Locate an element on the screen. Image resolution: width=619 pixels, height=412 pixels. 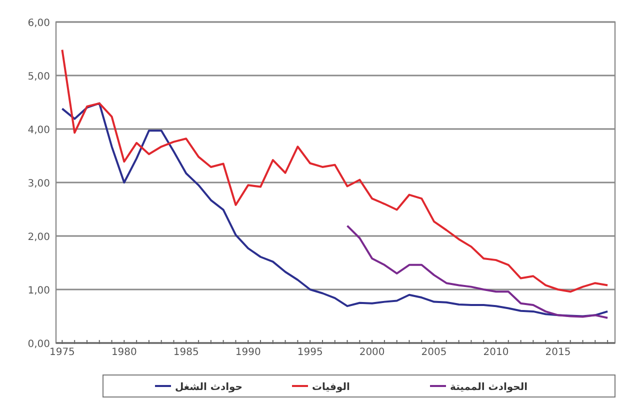
x-tick-label: 1985 is located at coordinates (186, 352).